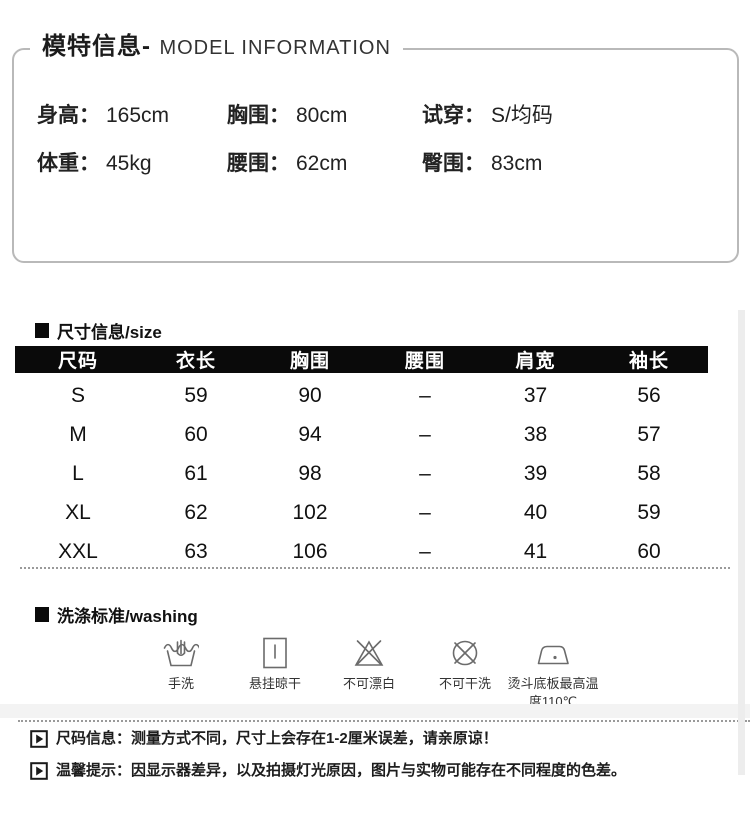 The image size is (750, 817). I want to click on washing-section-heading-text: 洗涤标准/washing, so click(127, 616).